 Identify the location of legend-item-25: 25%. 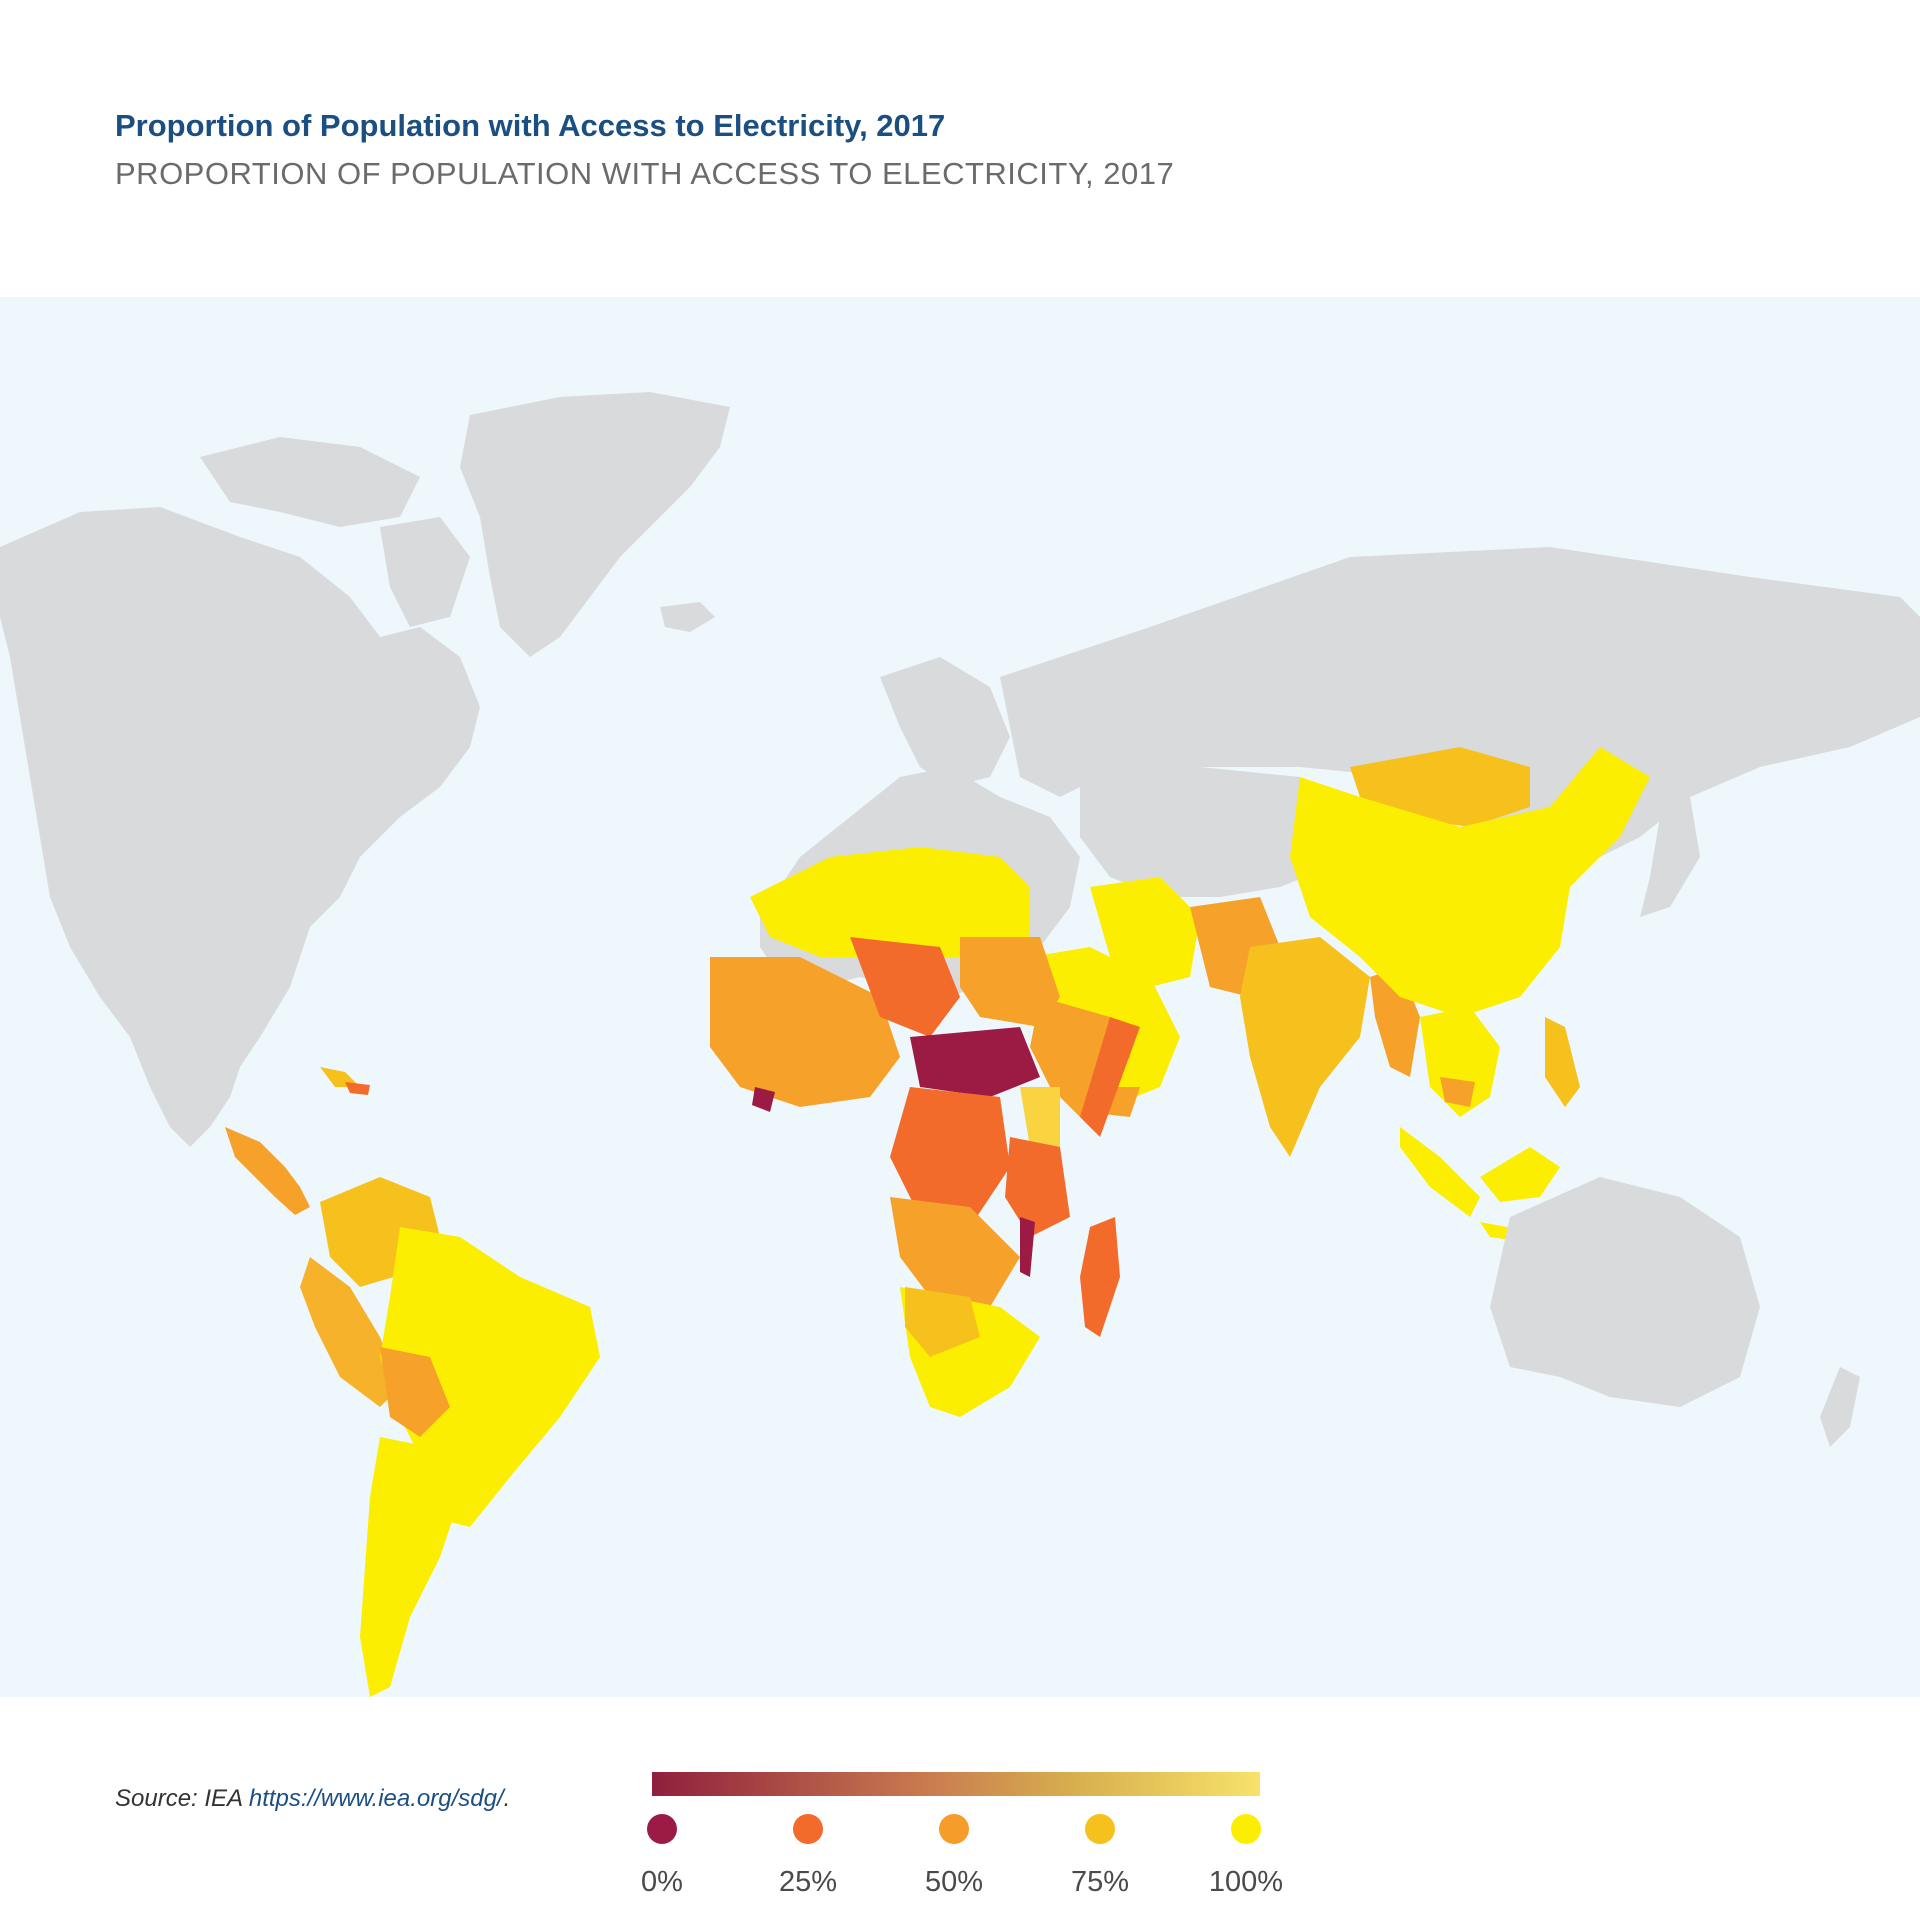
(808, 1856).